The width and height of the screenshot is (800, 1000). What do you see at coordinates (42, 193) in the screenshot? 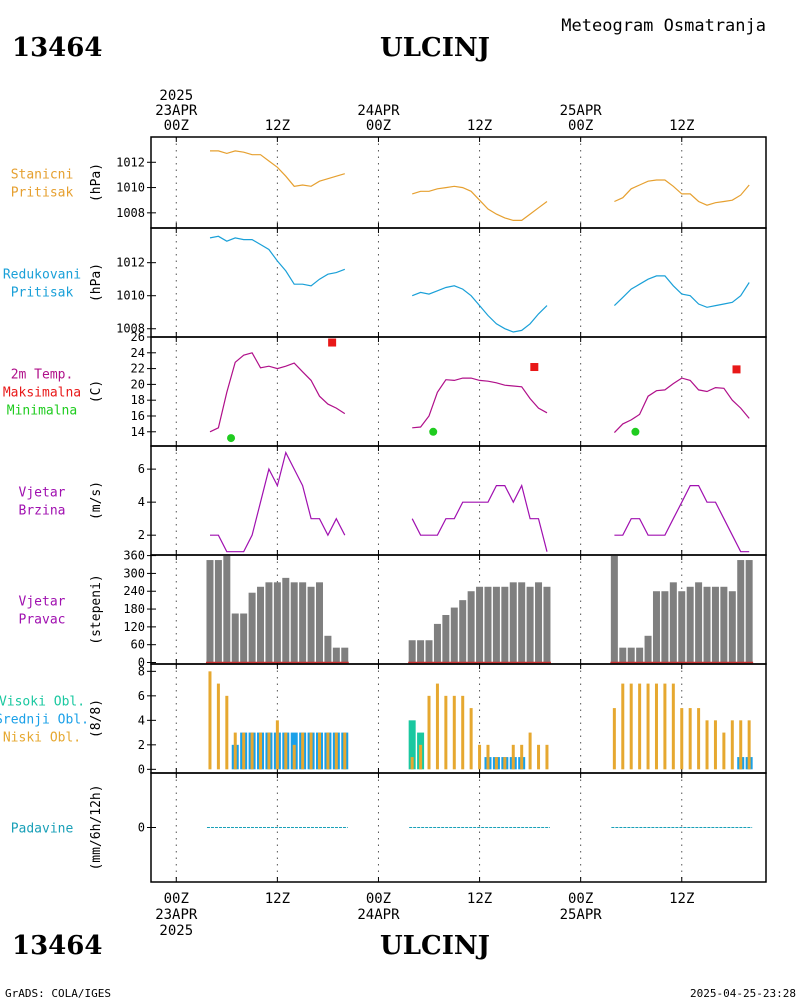
I see `panel-label: Pritisak` at bounding box center [42, 193].